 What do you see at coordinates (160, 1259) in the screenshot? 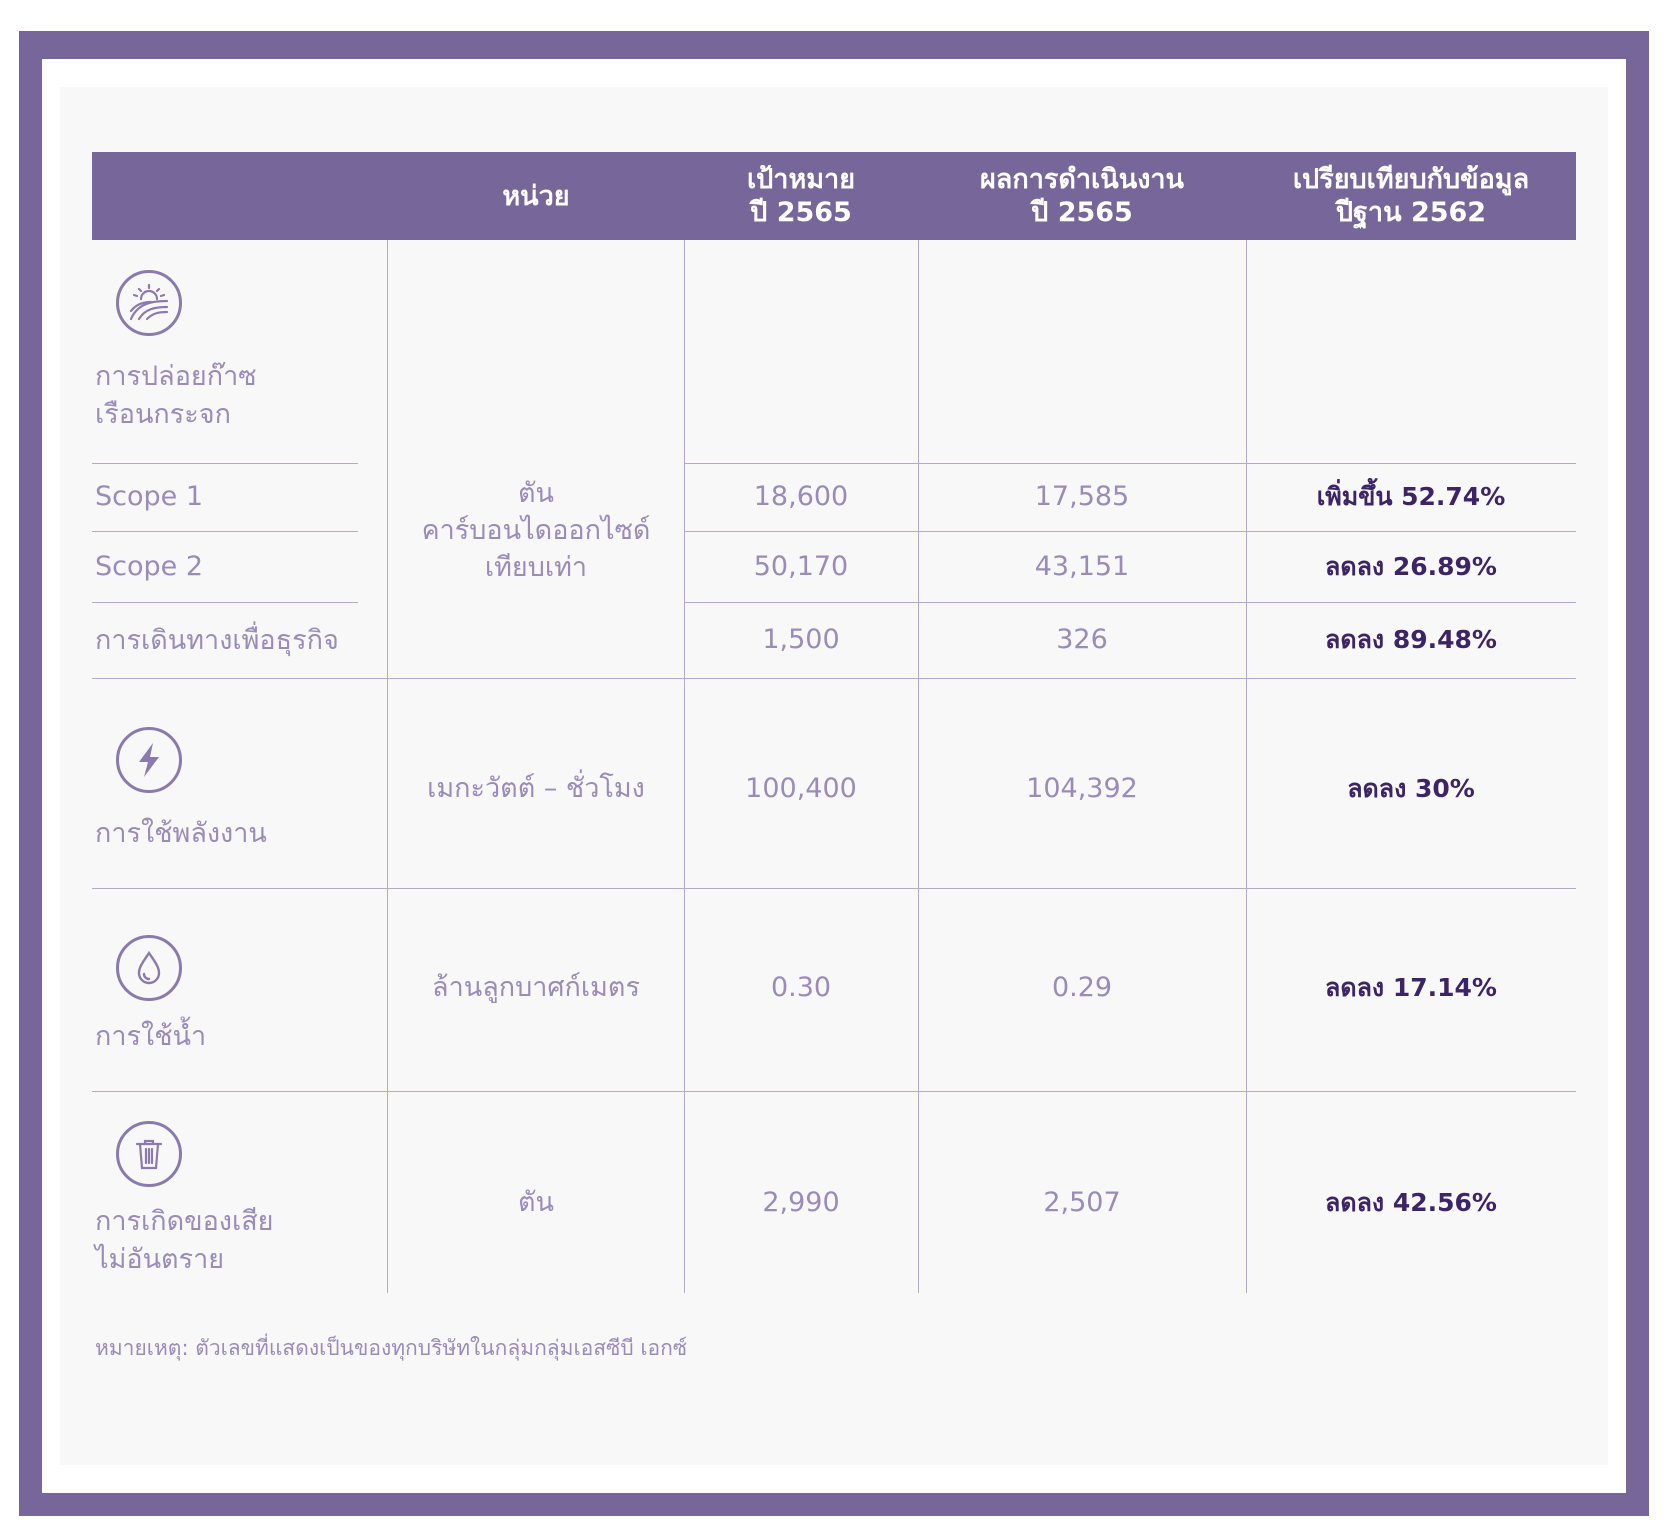
I see `waste-title-line2: ไม่อันตราย` at bounding box center [160, 1259].